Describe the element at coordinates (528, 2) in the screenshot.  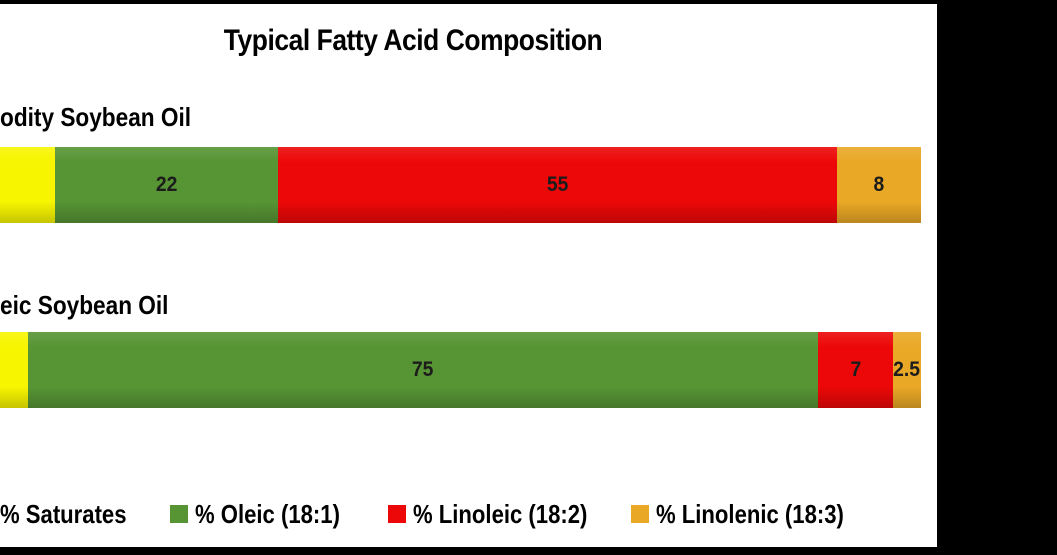
I see `letterbox-bar-top` at that location.